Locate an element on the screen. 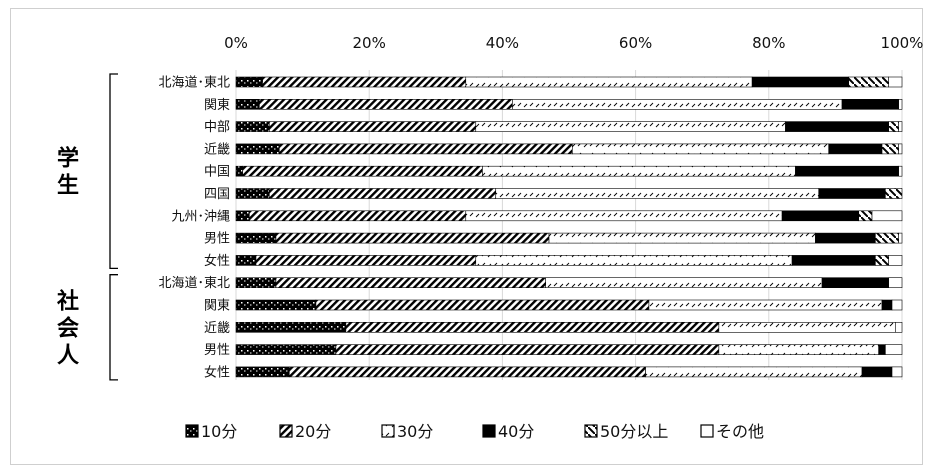 This screenshot has height=475, width=935. category-label: 北海道･東北 is located at coordinates (194, 83).